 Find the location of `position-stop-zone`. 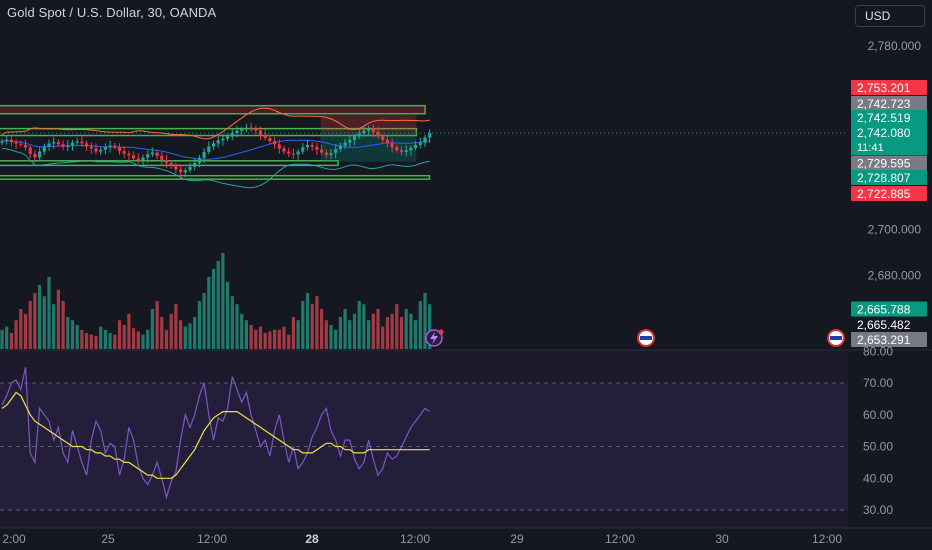

position-stop-zone is located at coordinates (368, 124).